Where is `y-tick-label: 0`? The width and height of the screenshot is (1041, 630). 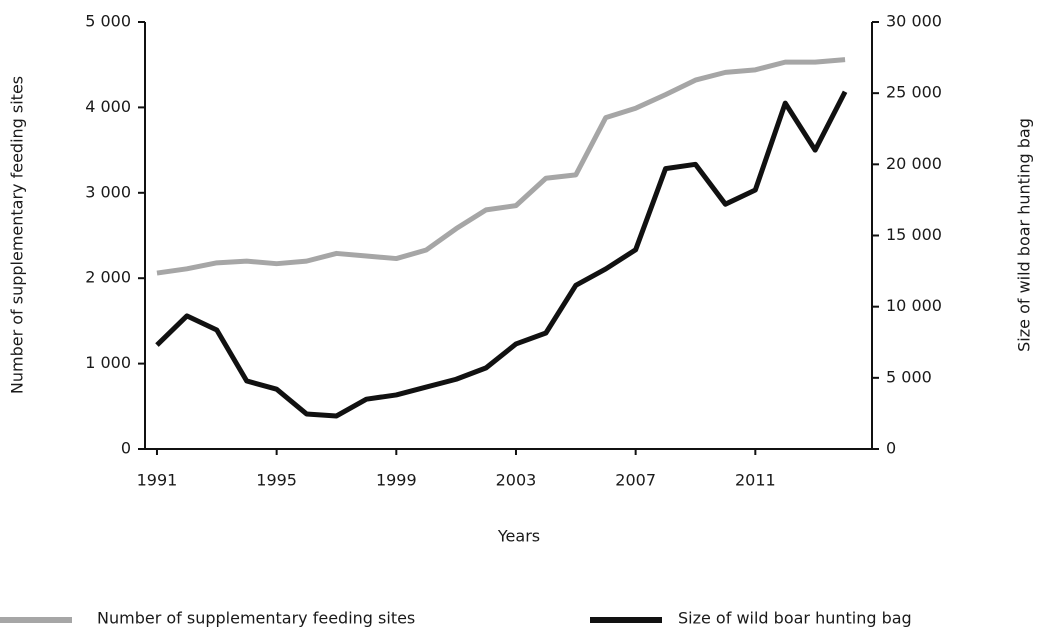 y-tick-label: 0 is located at coordinates (126, 448).